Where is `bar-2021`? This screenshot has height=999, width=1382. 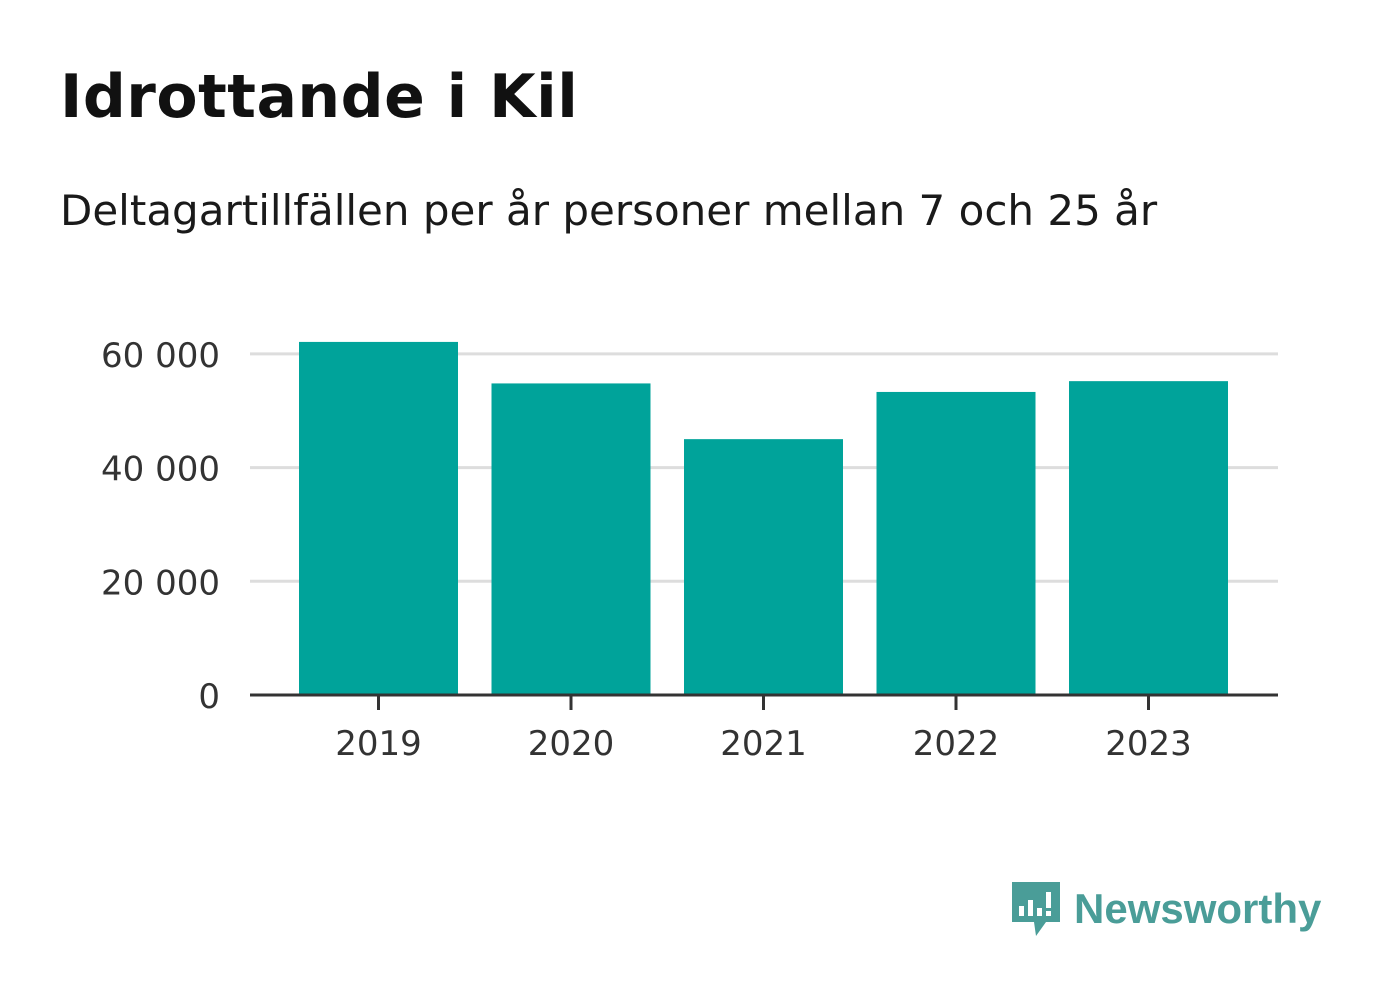 bar-2021 is located at coordinates (763, 567).